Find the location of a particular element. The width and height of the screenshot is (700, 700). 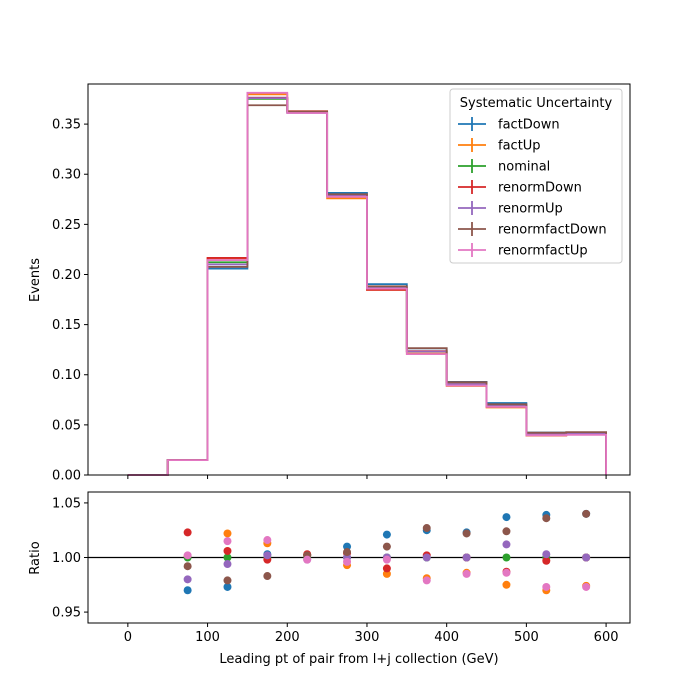

x-tick-label: 100 is located at coordinates (207, 637).